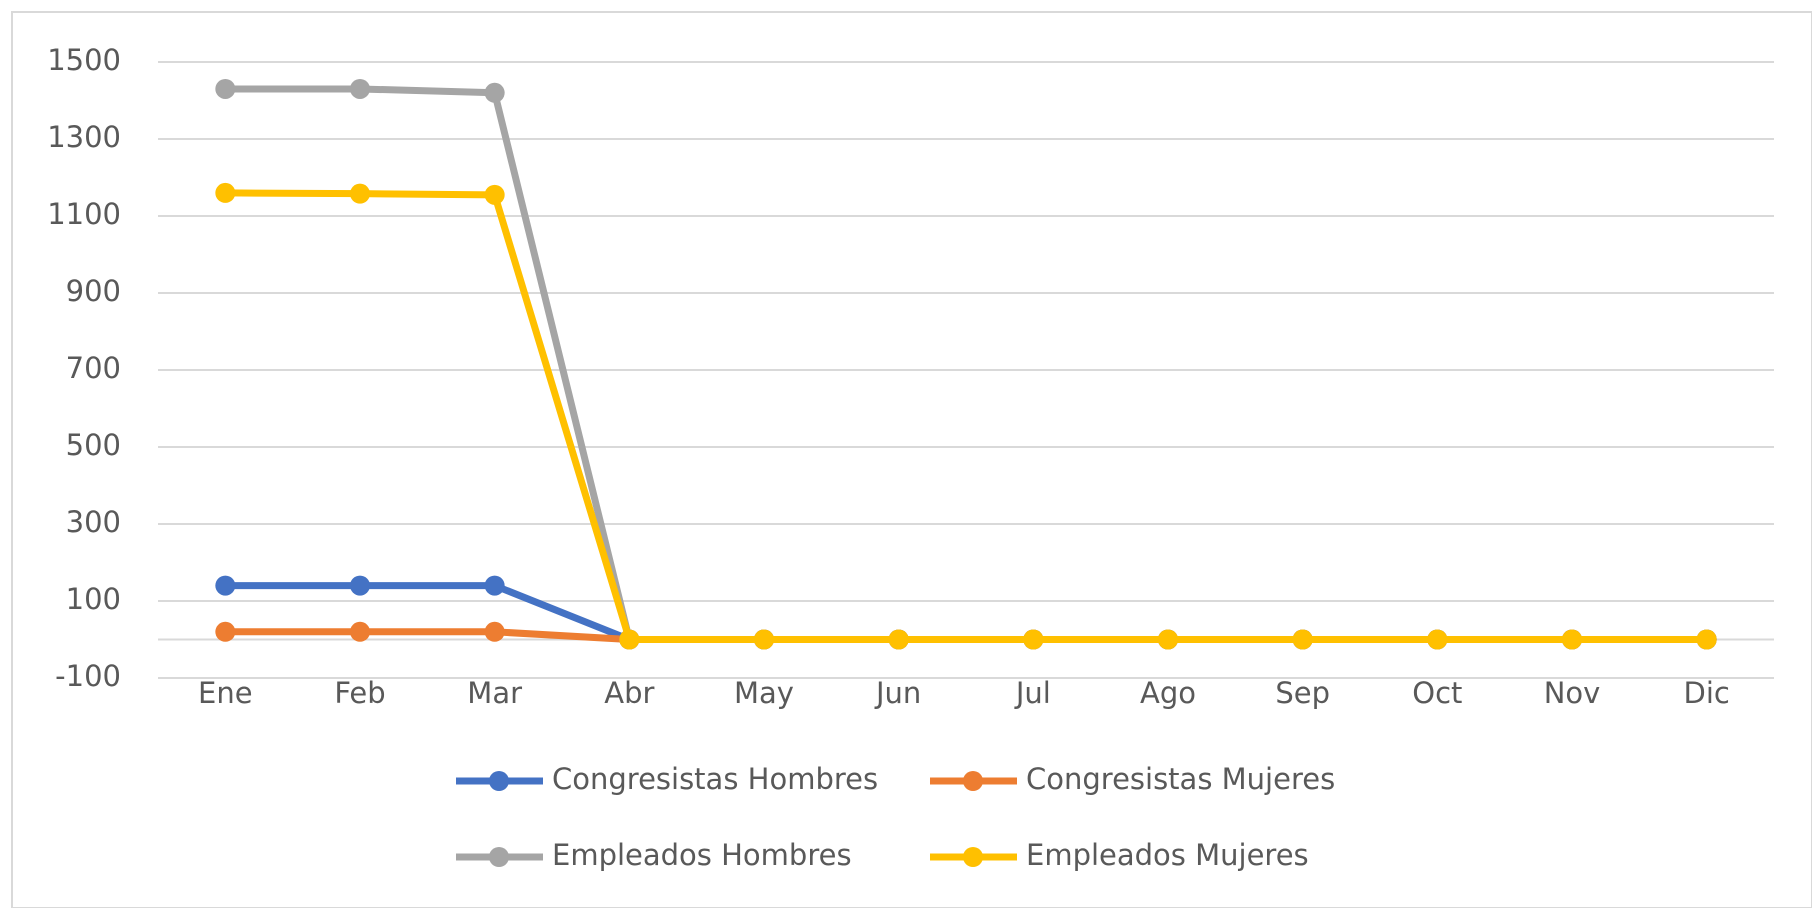 The image size is (1812, 908). What do you see at coordinates (84, 60) in the screenshot?
I see `y-tick-label: 1500` at bounding box center [84, 60].